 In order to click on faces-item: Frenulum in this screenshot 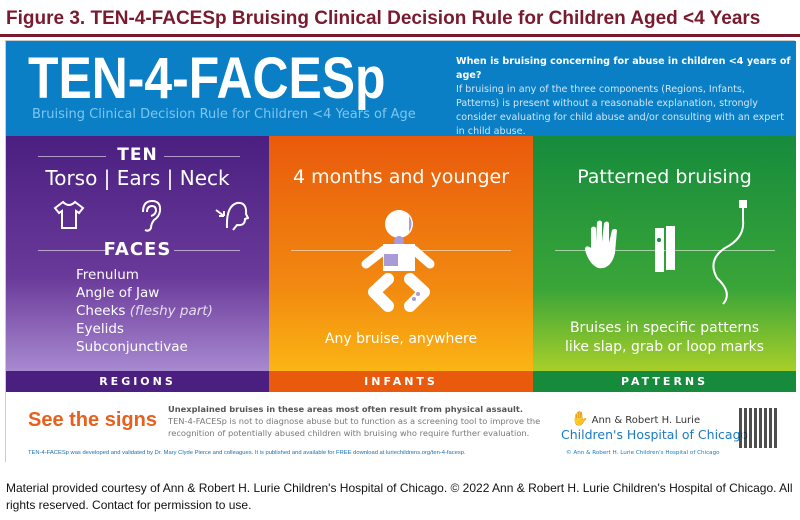, I will do `click(107, 275)`.